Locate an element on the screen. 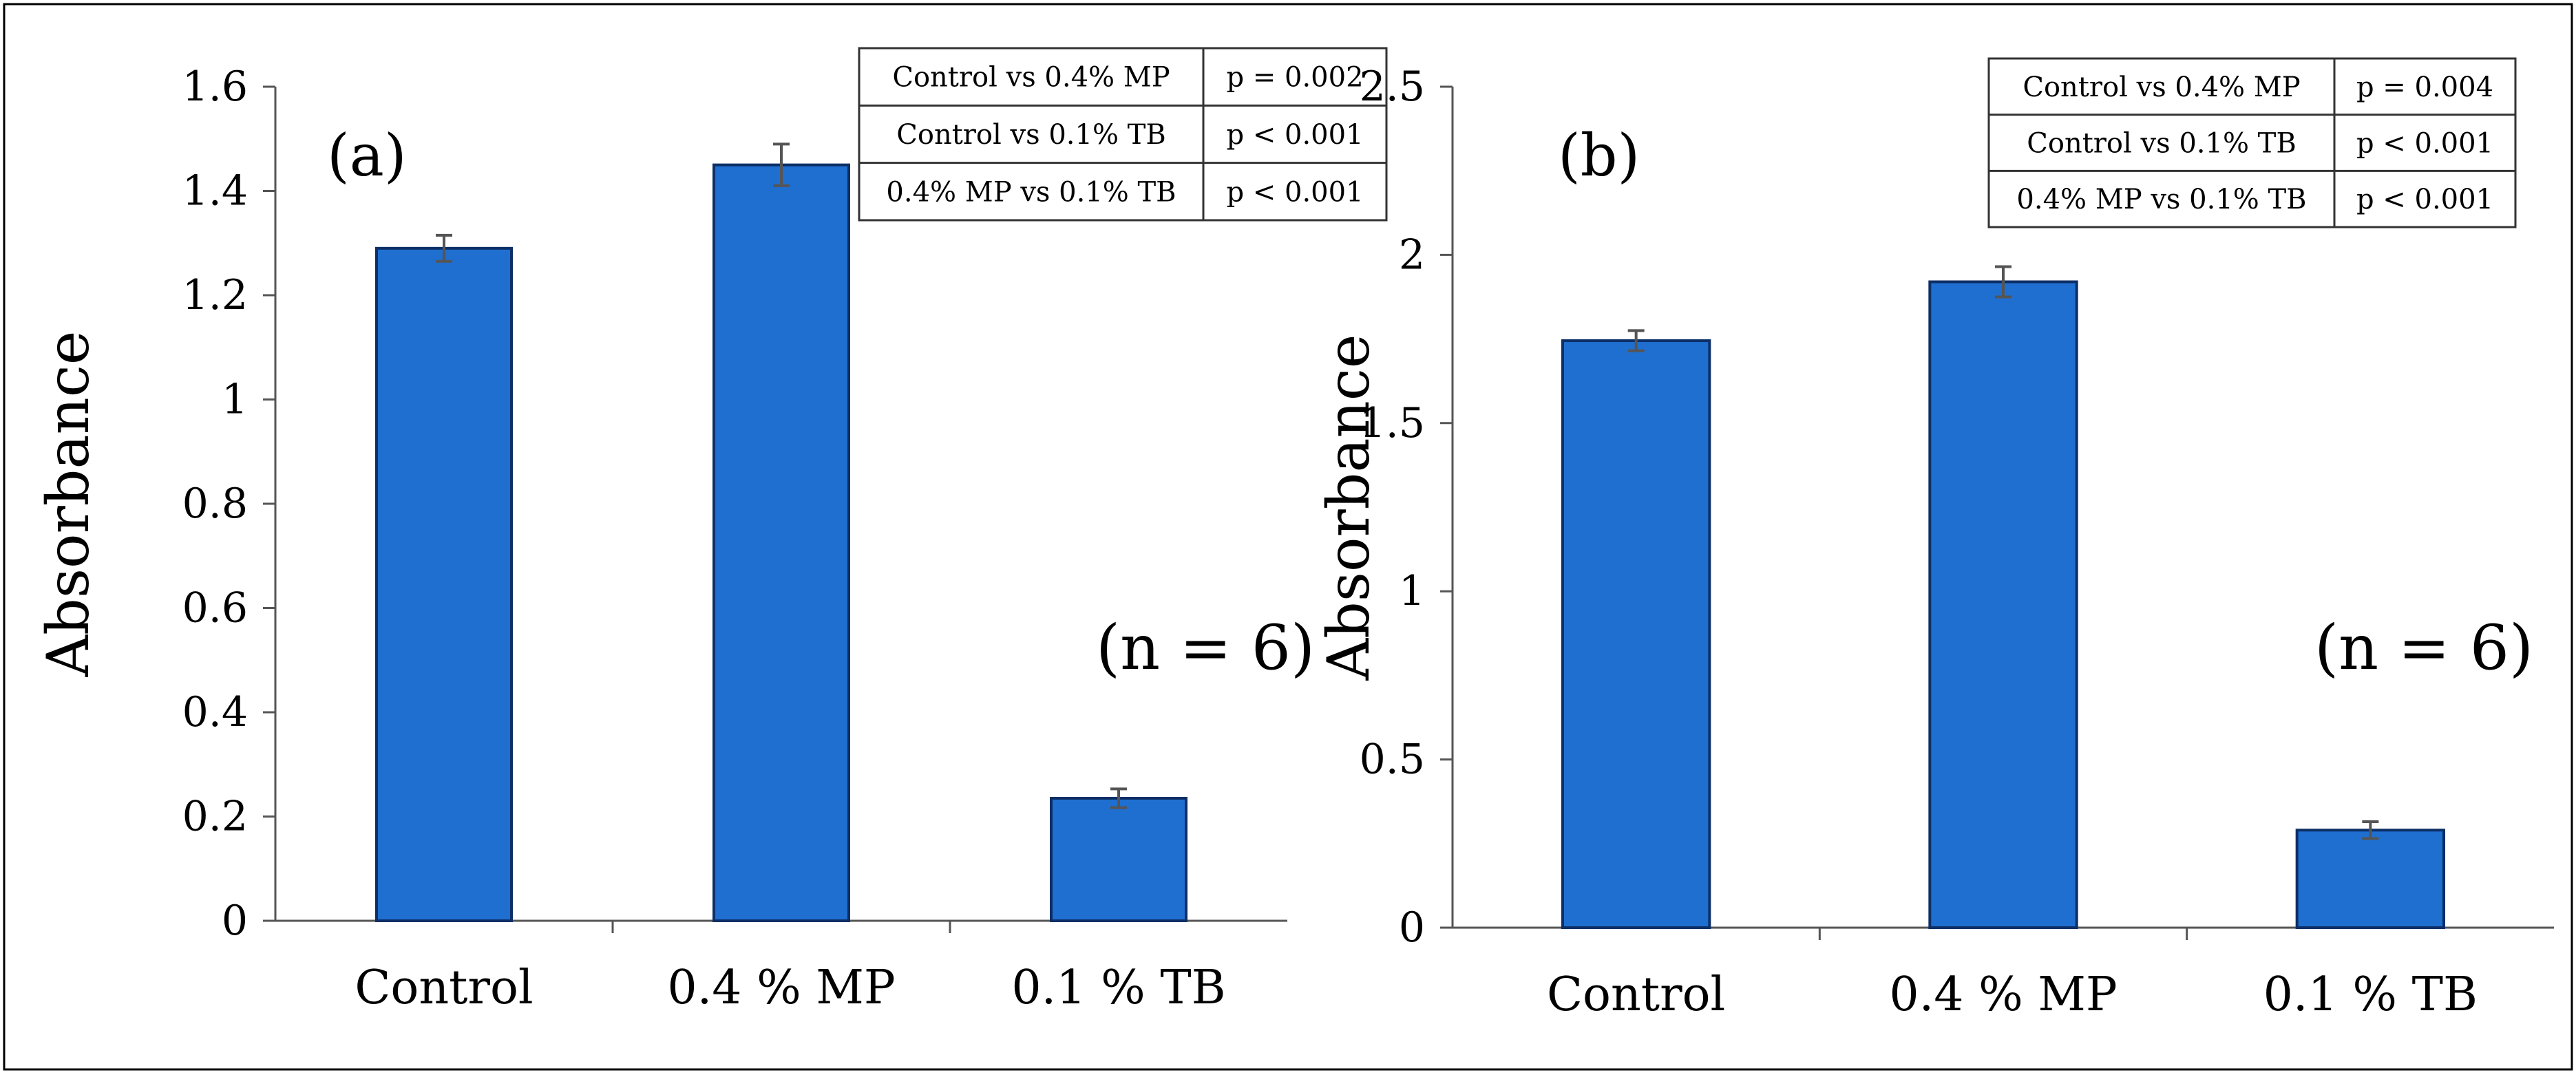 Image resolution: width=2576 pixels, height=1077 pixels. panel-label: (b) is located at coordinates (1599, 155).